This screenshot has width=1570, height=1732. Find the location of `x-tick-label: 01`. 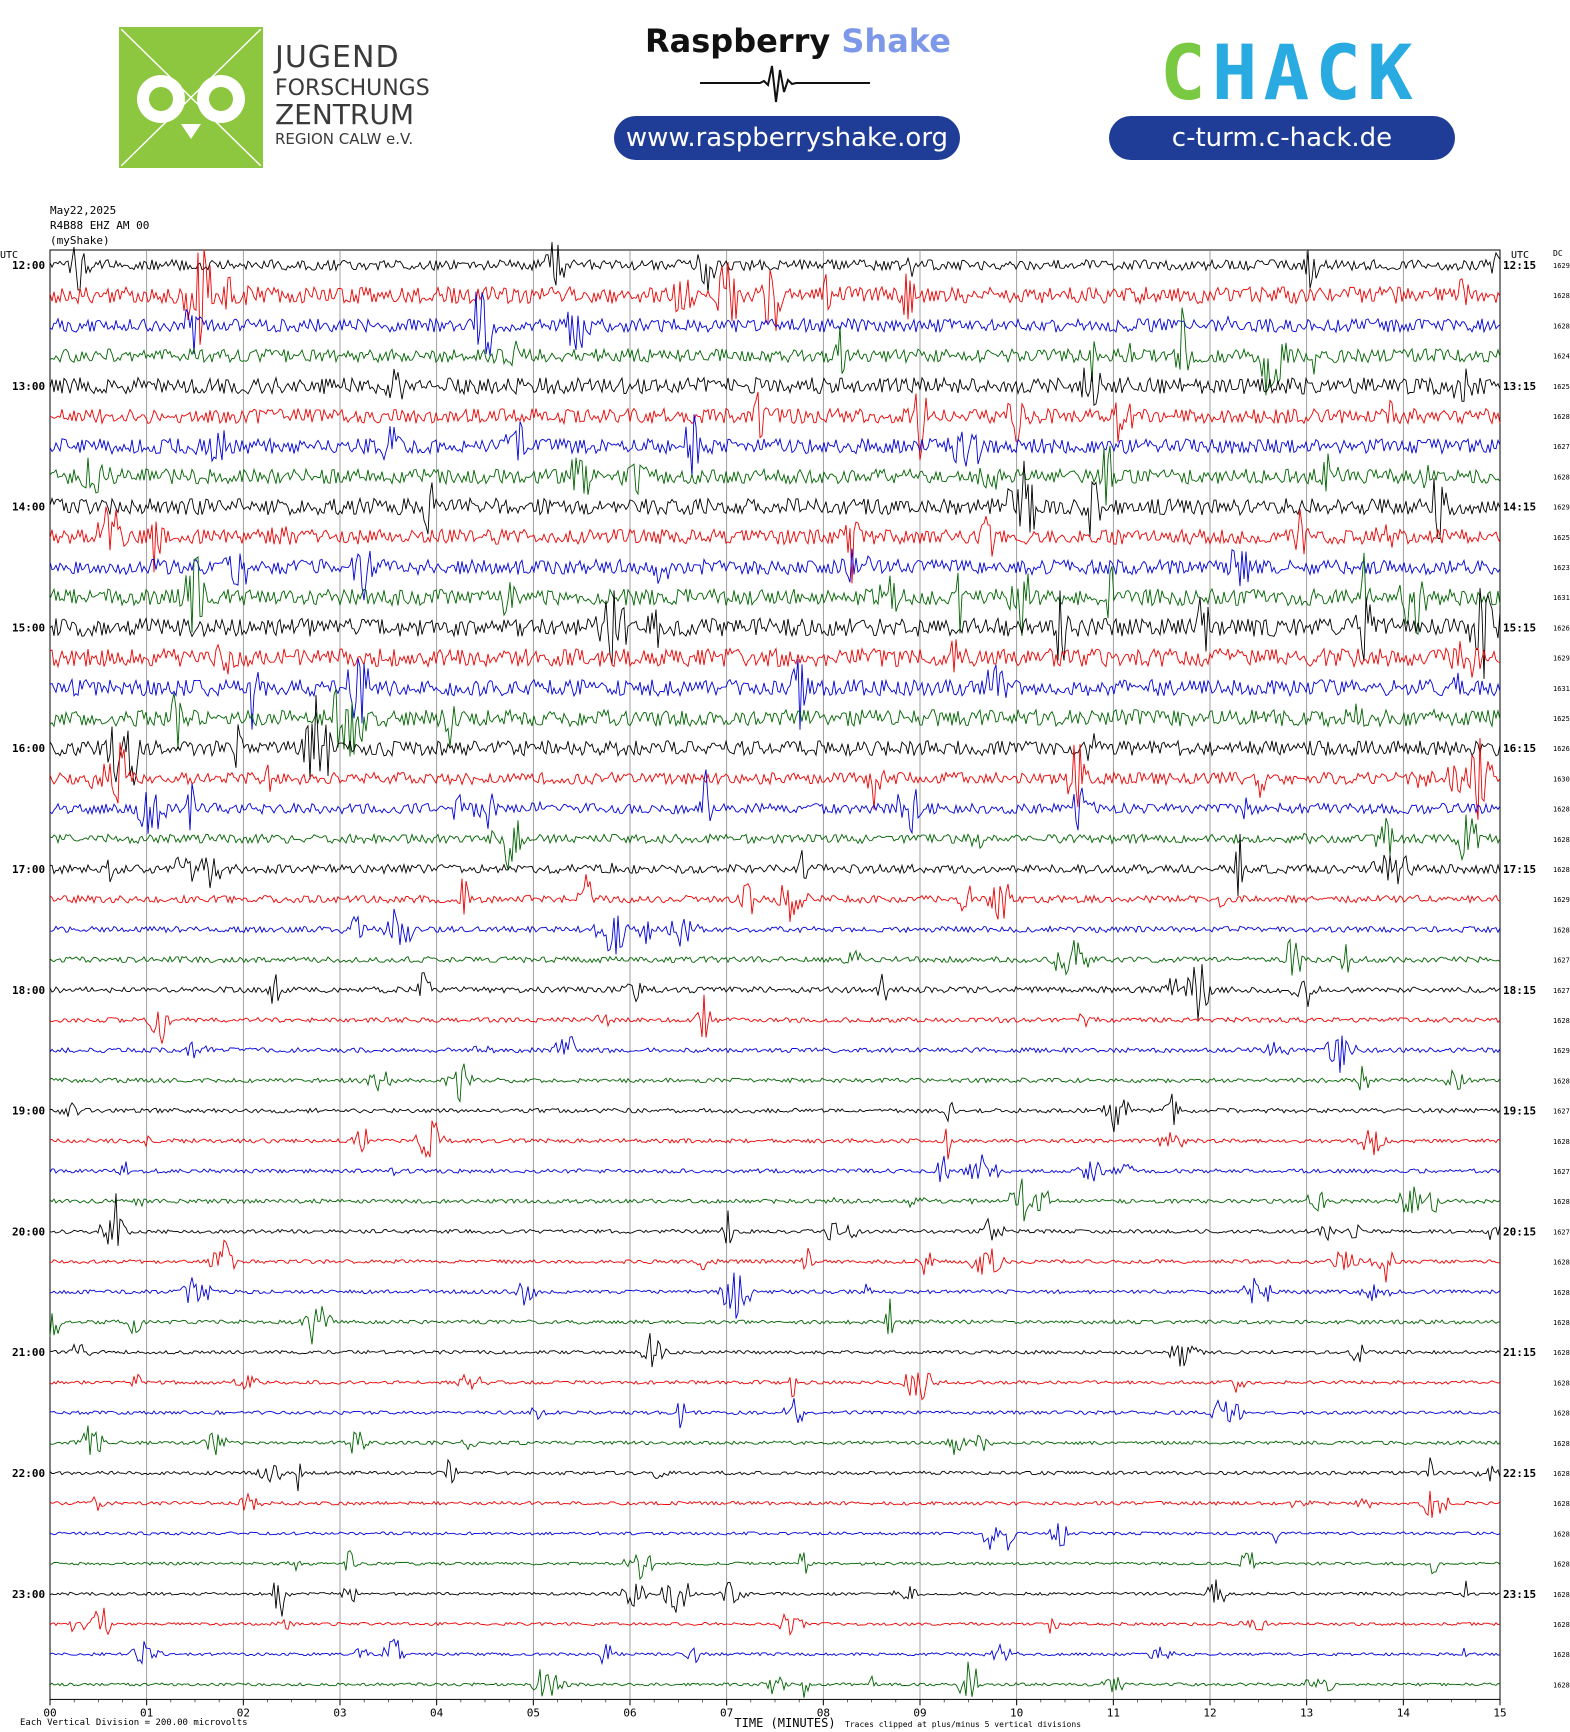

x-tick-label: 01 is located at coordinates (146, 1712).